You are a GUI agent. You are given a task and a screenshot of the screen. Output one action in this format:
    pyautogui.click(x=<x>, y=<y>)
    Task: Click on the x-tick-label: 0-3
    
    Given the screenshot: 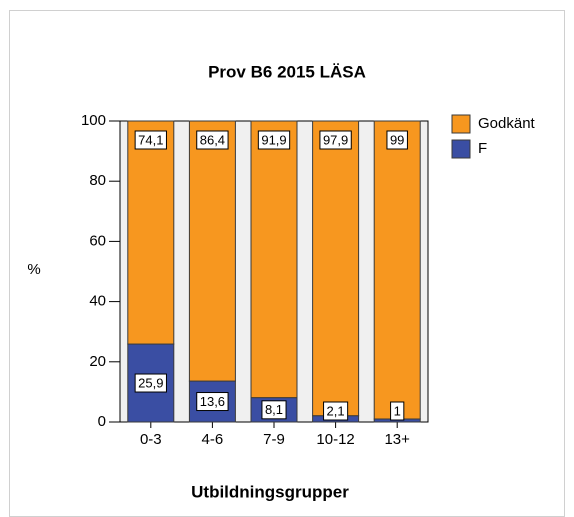 What is the action you would take?
    pyautogui.click(x=151, y=439)
    